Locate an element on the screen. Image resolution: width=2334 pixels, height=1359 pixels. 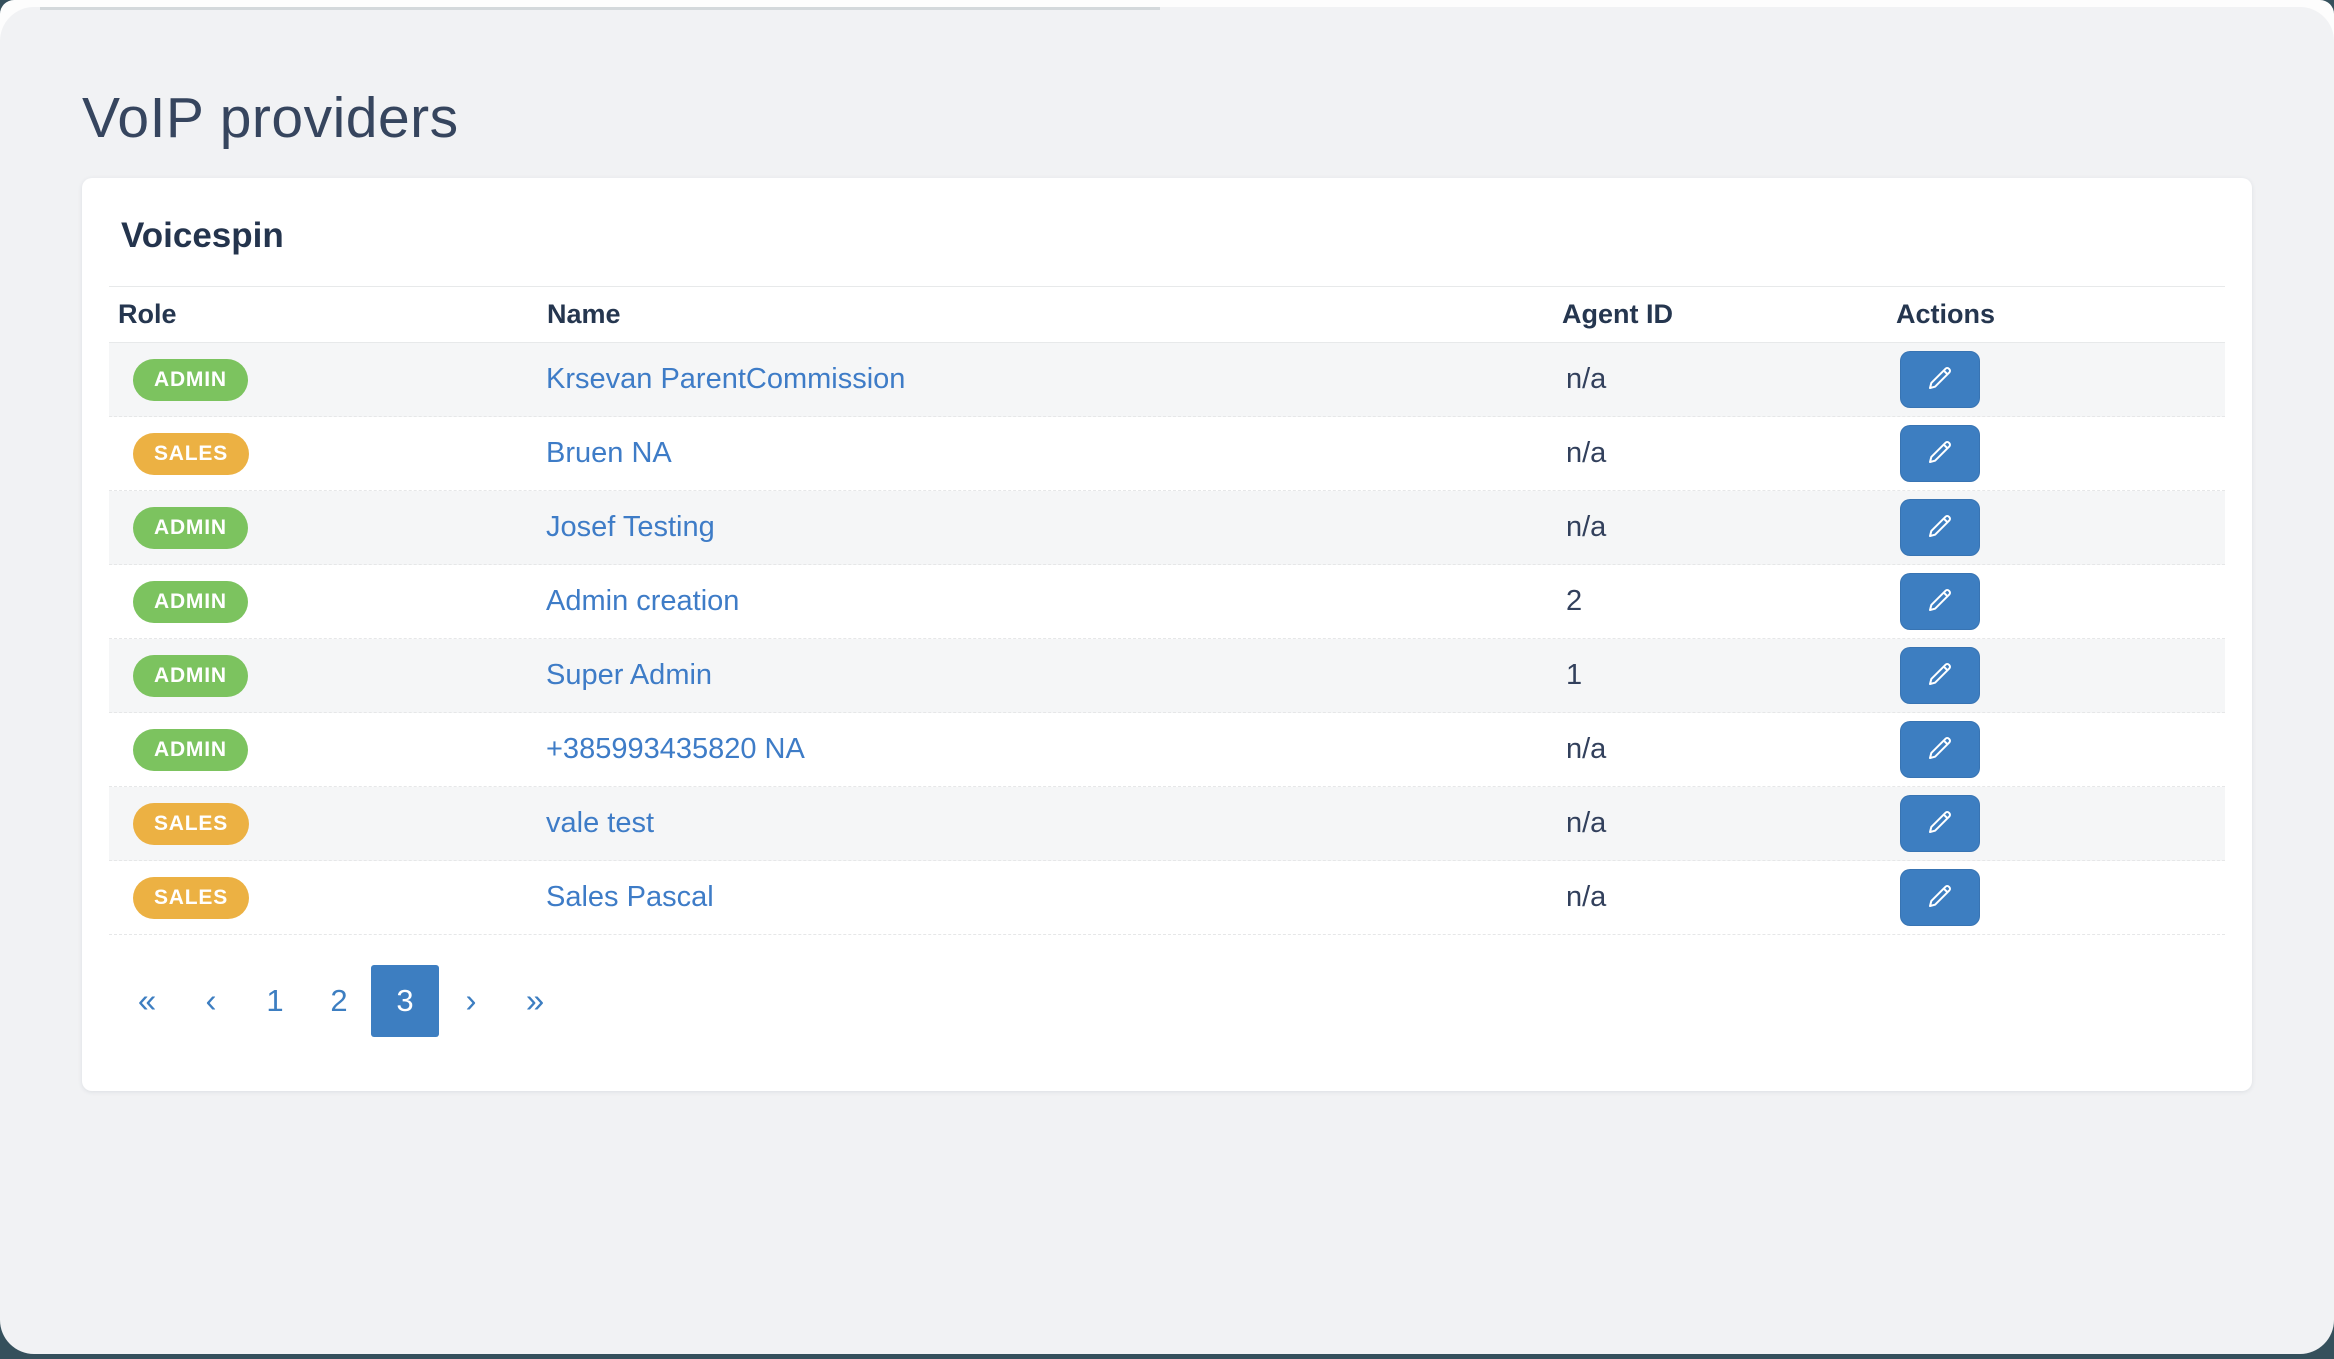
column-header-role: Role is located at coordinates (147, 314).